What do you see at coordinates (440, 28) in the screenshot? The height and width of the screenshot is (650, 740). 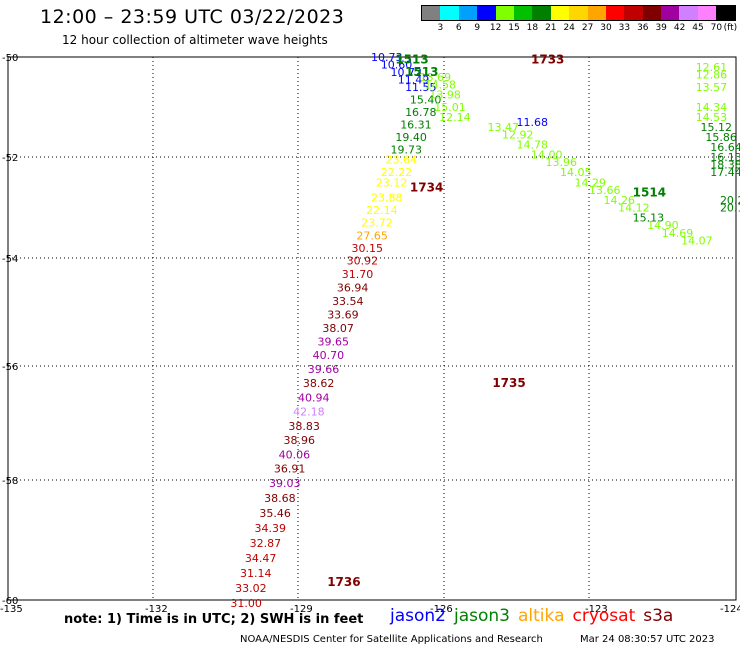 I see `legend-label: 3` at bounding box center [440, 28].